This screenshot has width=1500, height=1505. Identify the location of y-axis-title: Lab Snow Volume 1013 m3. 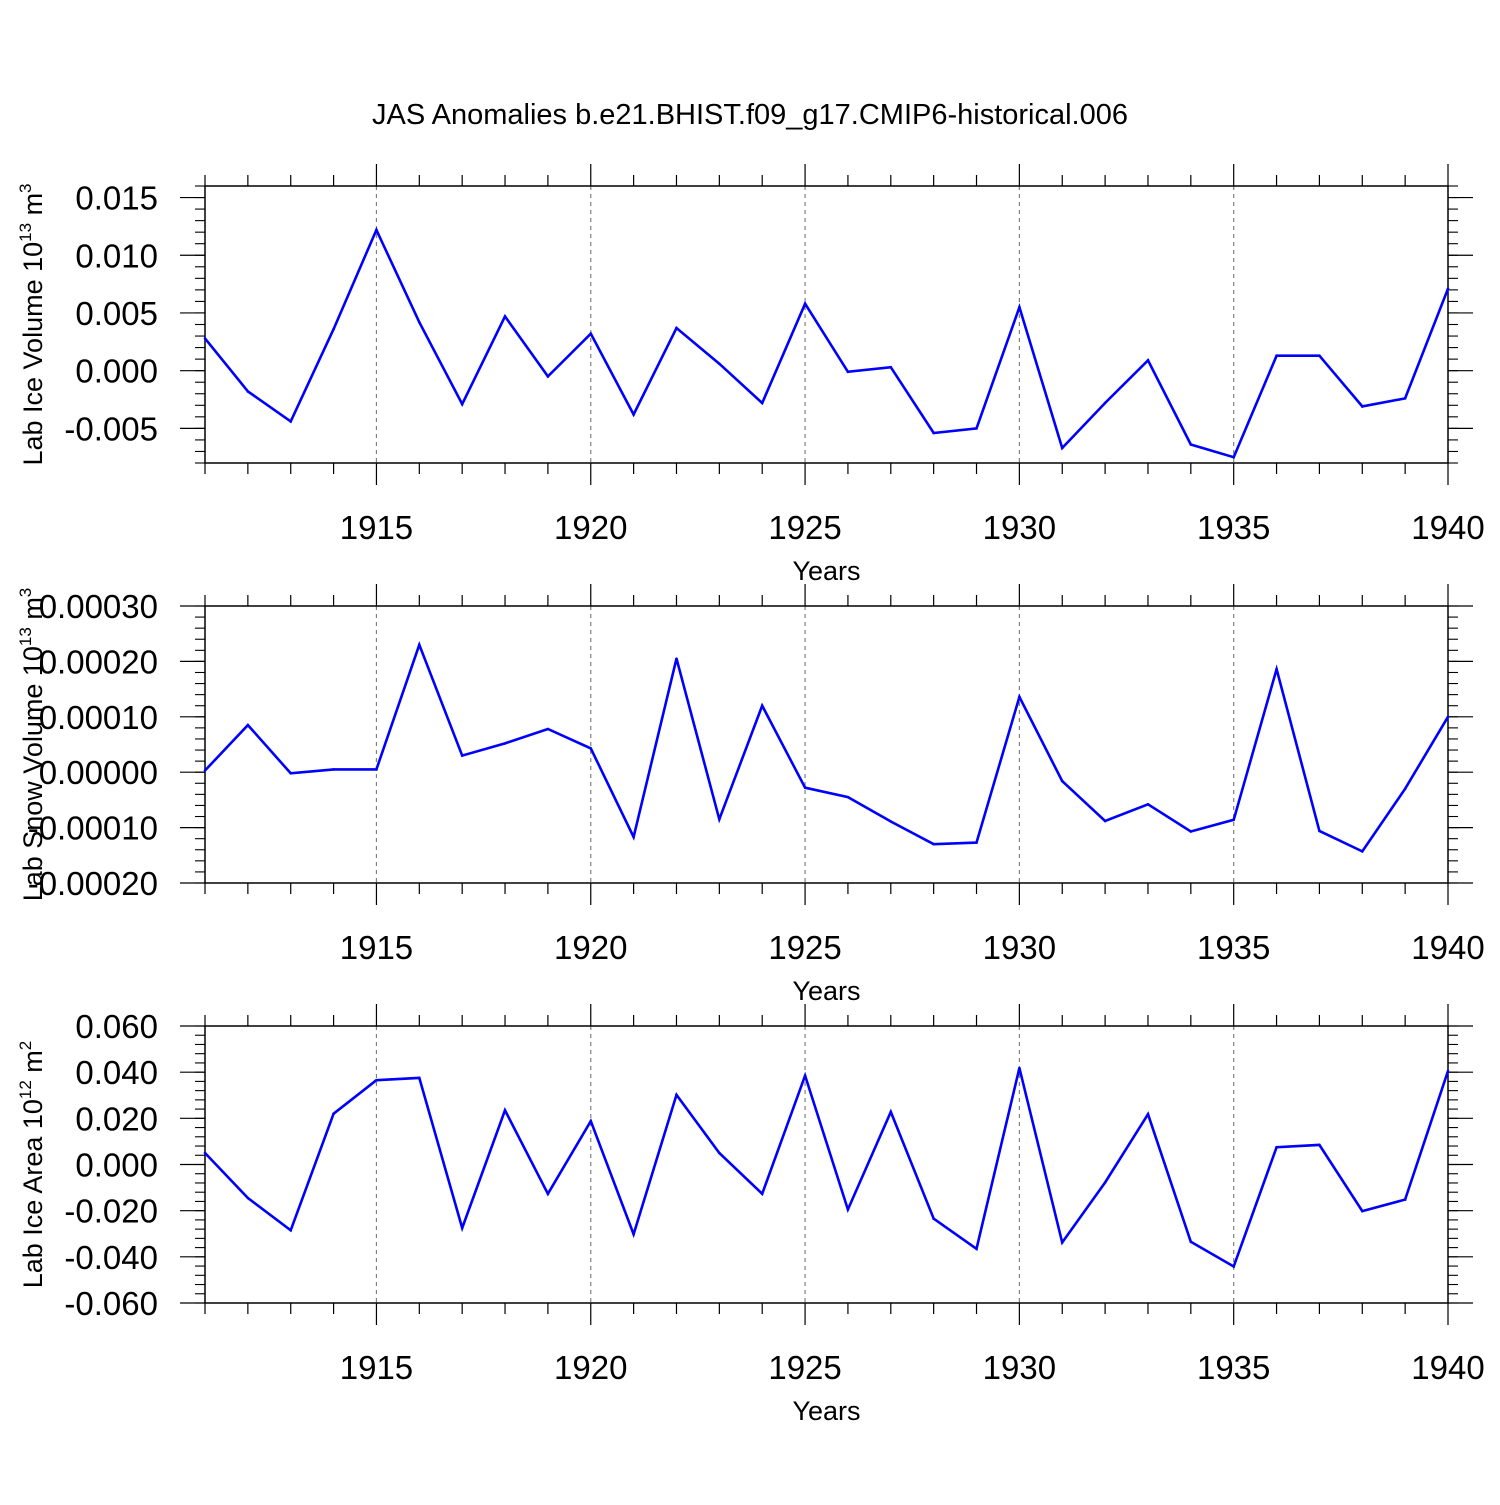
(32, 745).